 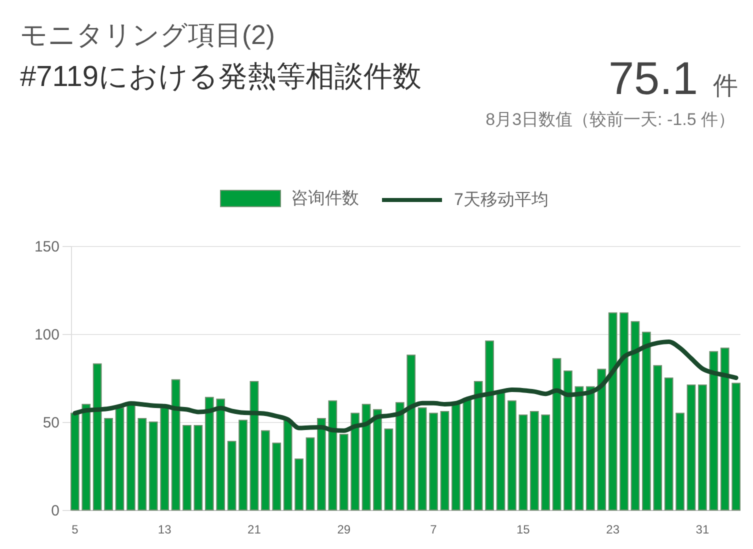 I want to click on x-tick-label: 31, so click(x=703, y=529).